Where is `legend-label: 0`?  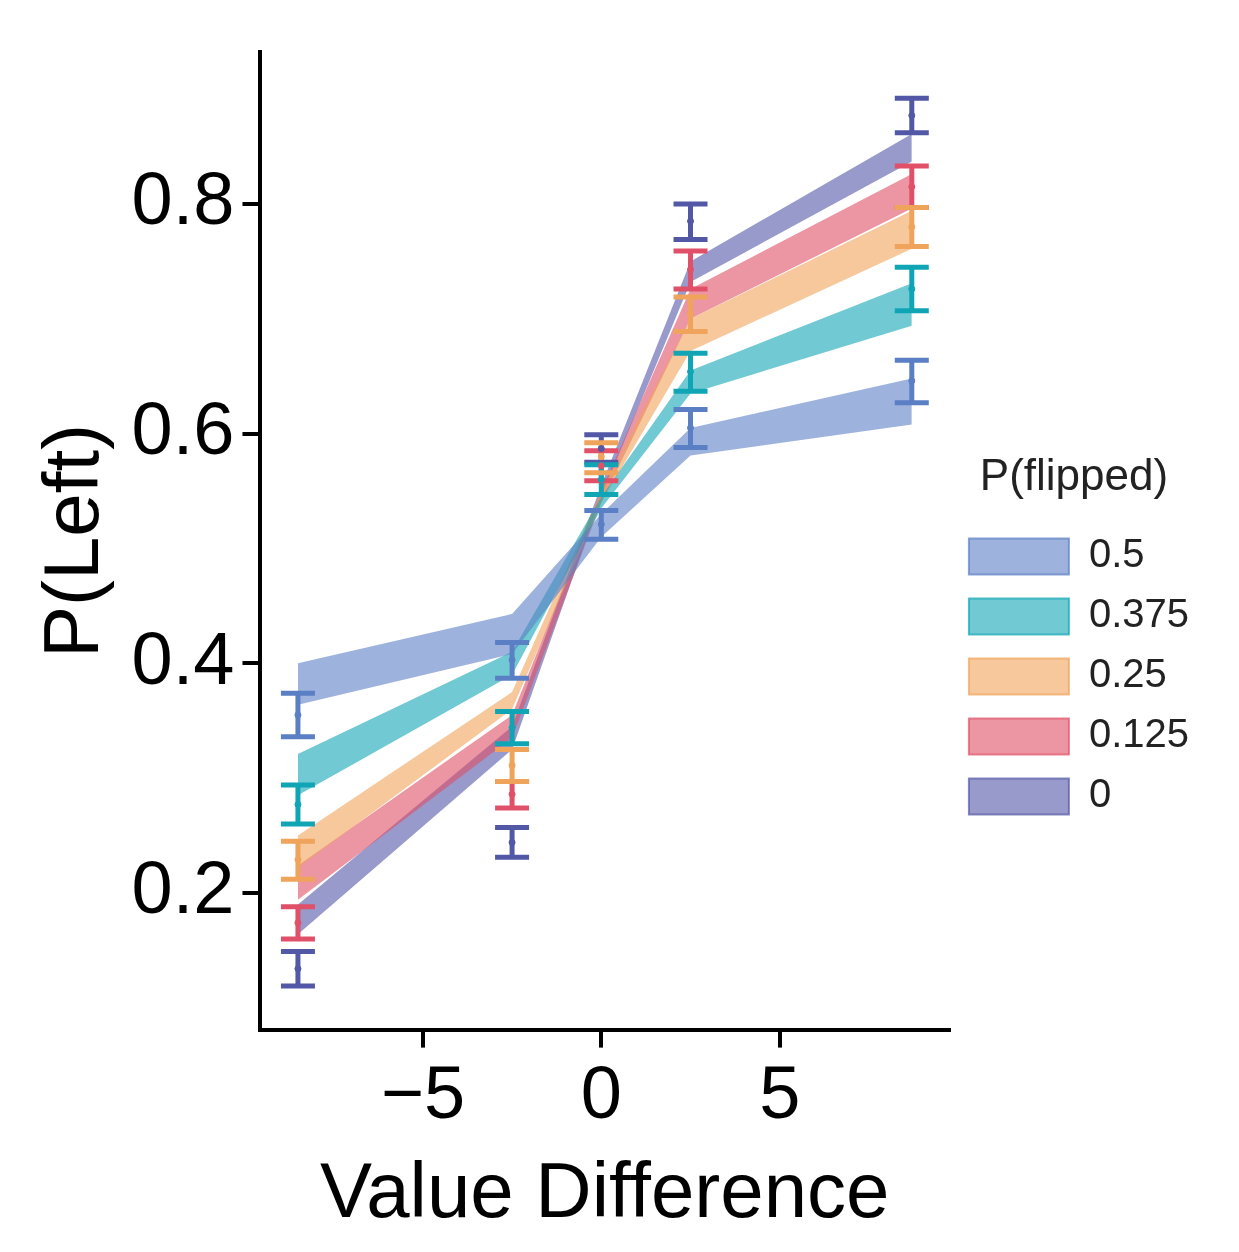
legend-label: 0 is located at coordinates (1100, 793).